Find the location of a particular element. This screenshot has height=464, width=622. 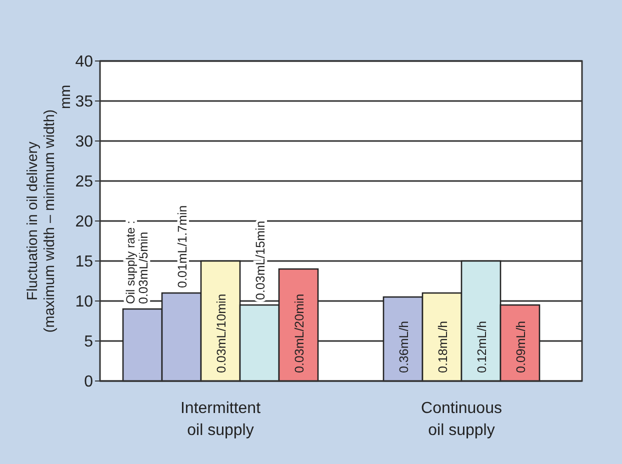

y-tick-label: 35 is located at coordinates (84, 102).